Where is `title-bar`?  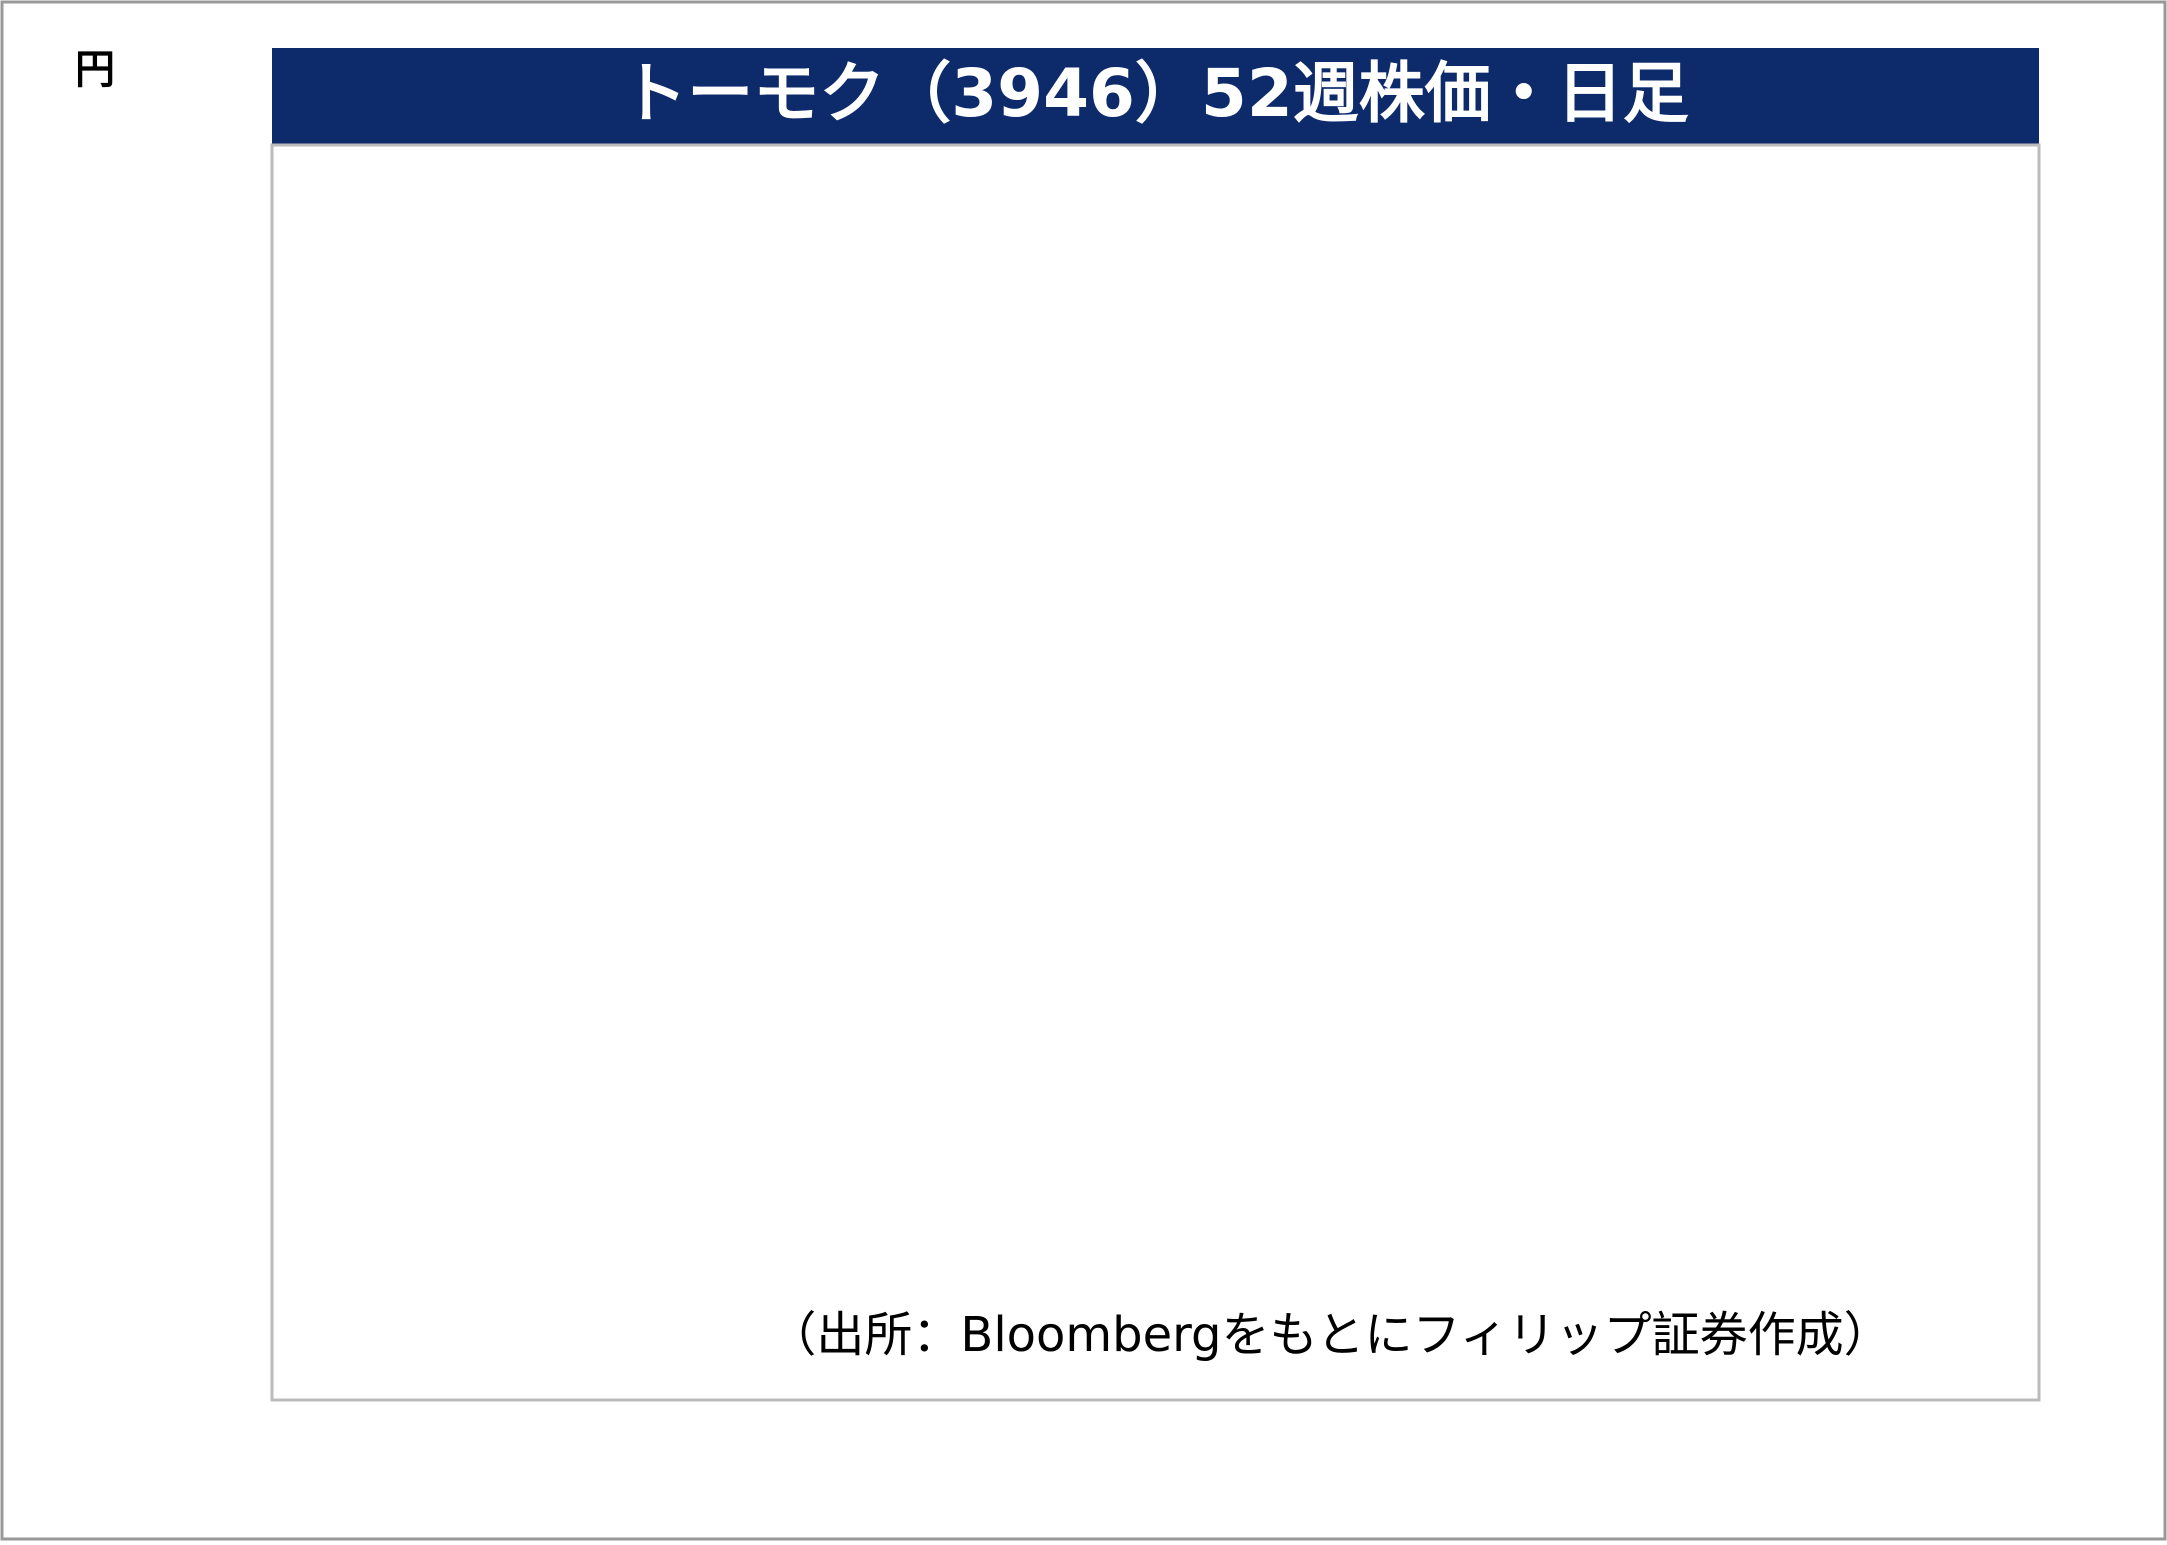 title-bar is located at coordinates (1155, 96).